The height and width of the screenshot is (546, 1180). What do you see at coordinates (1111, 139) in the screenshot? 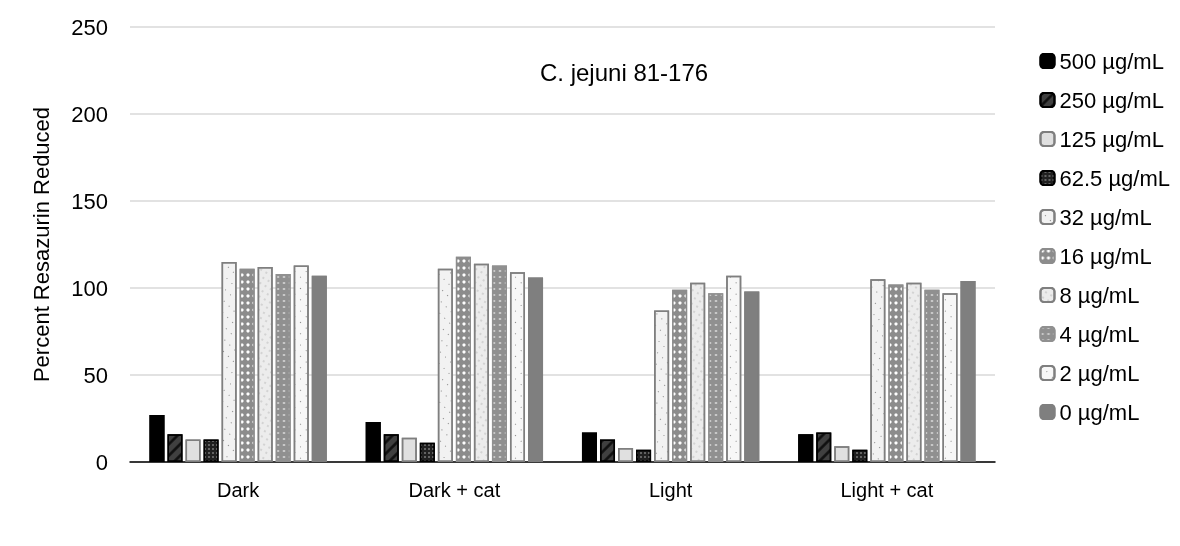
I see `legend-label: 125 µg/mL` at bounding box center [1111, 139].